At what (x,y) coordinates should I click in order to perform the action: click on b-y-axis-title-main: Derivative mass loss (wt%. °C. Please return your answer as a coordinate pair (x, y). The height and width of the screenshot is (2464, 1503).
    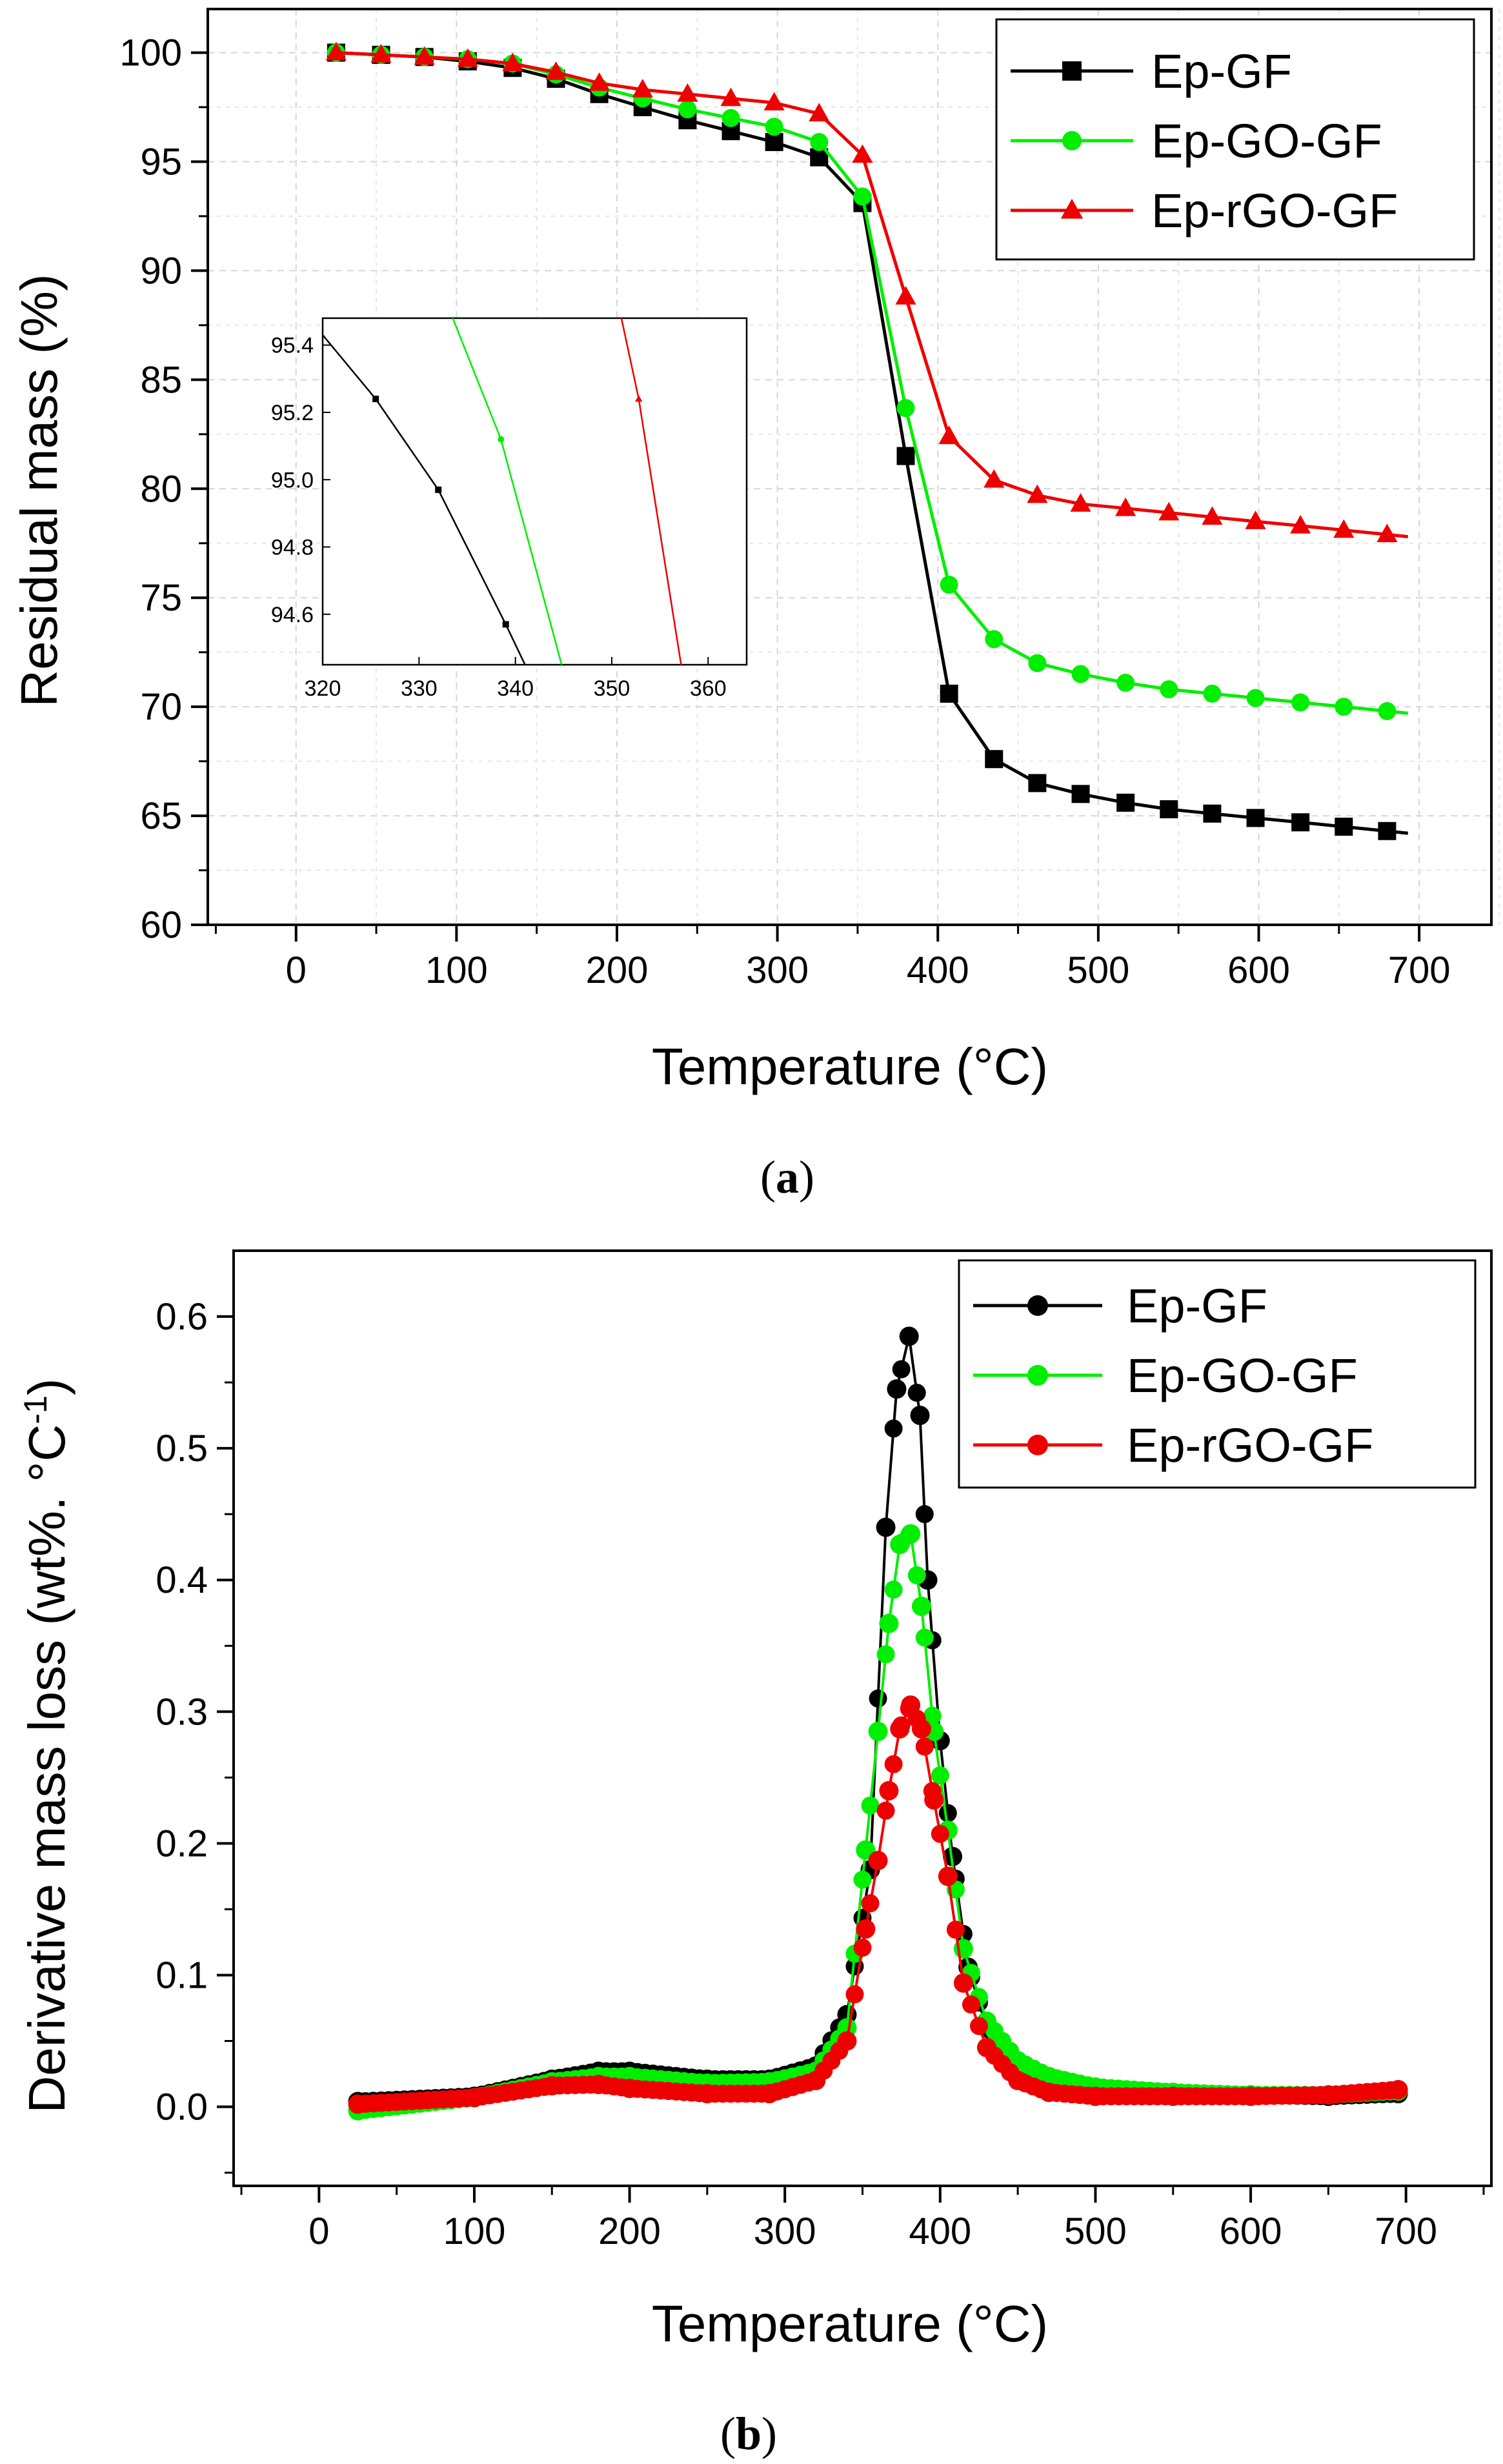
    Looking at the image, I should click on (47, 1769).